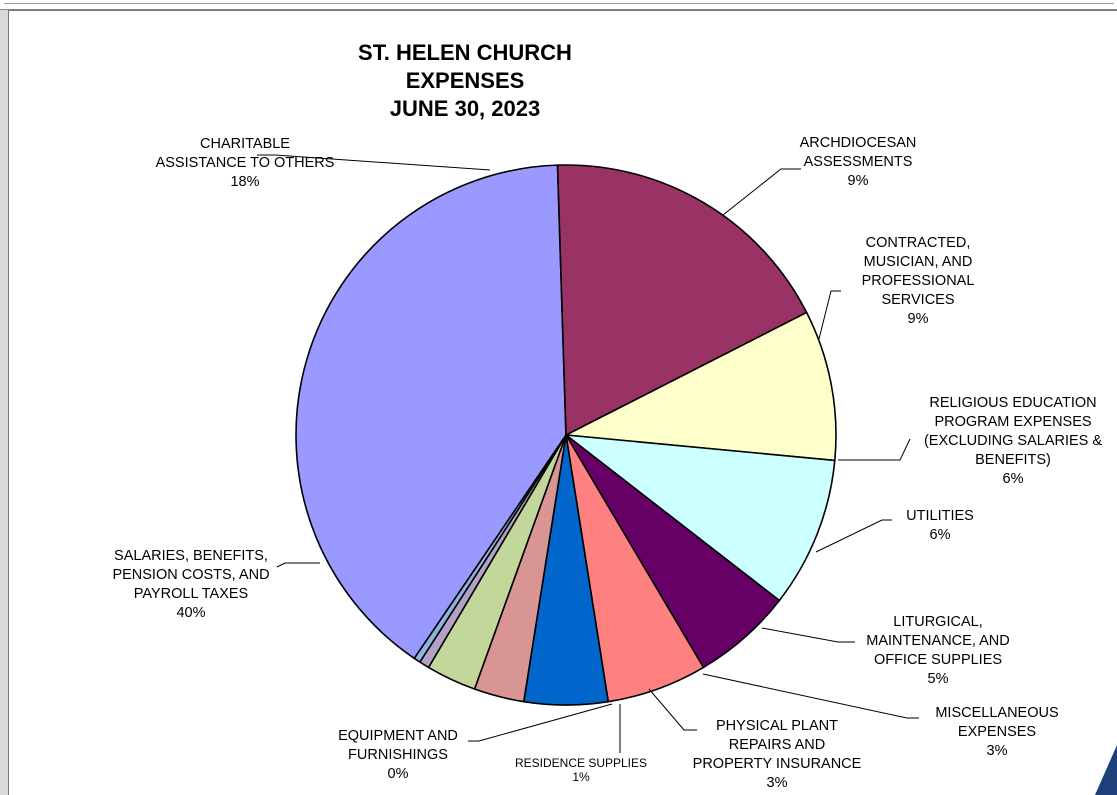 The height and width of the screenshot is (795, 1117). Describe the element at coordinates (938, 679) in the screenshot. I see `slice-percent-label: 5%` at that location.